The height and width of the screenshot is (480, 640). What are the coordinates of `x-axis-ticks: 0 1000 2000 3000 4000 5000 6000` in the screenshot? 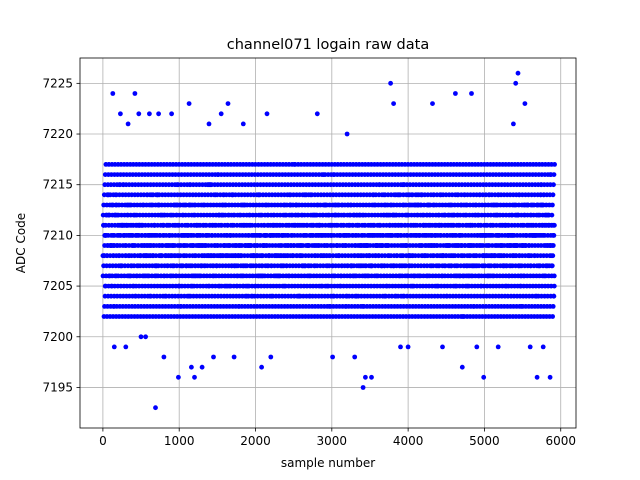 It's located at (337, 438).